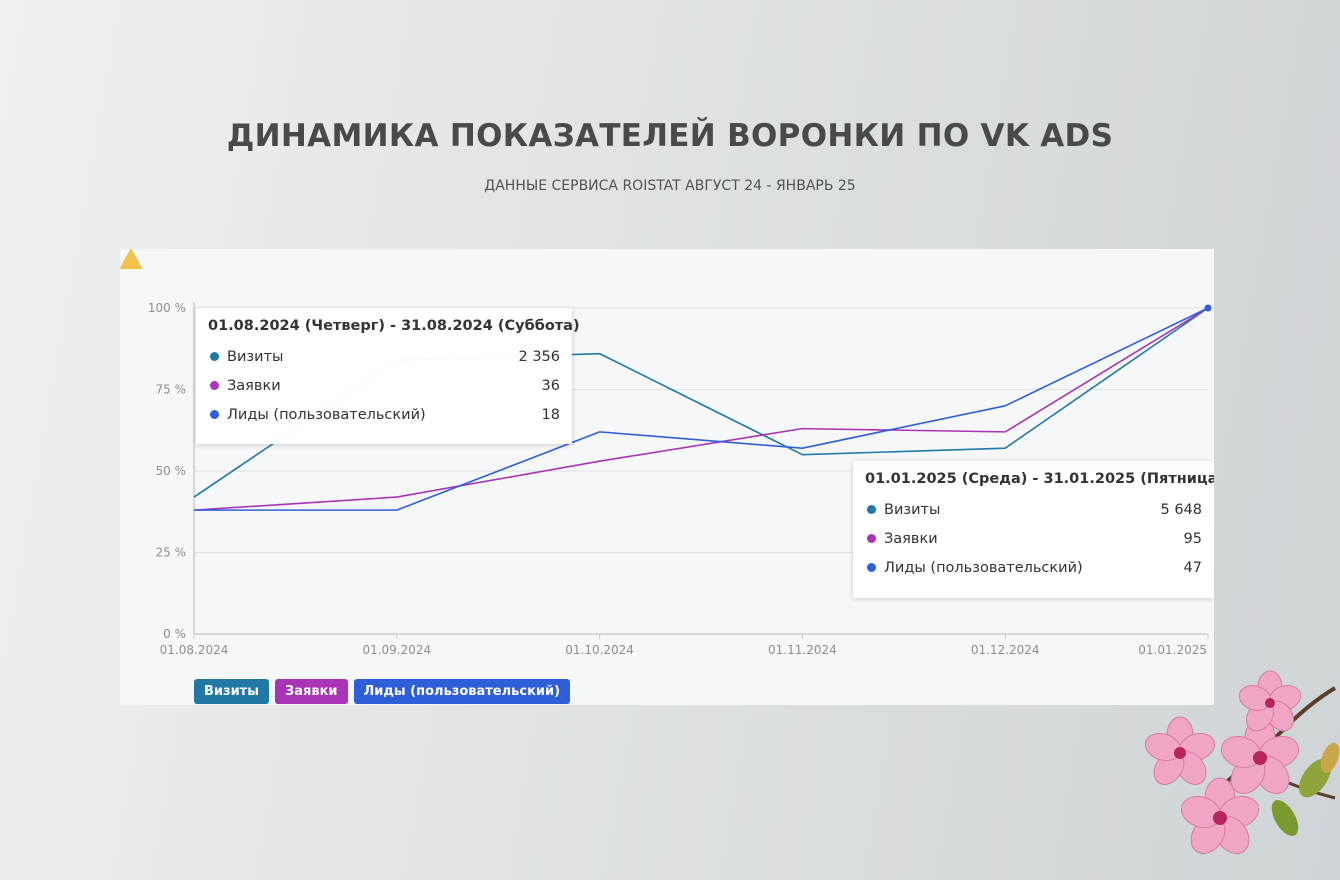 The image size is (1340, 880). Describe the element at coordinates (171, 390) in the screenshot. I see `y-tick-label: 75 %` at that location.